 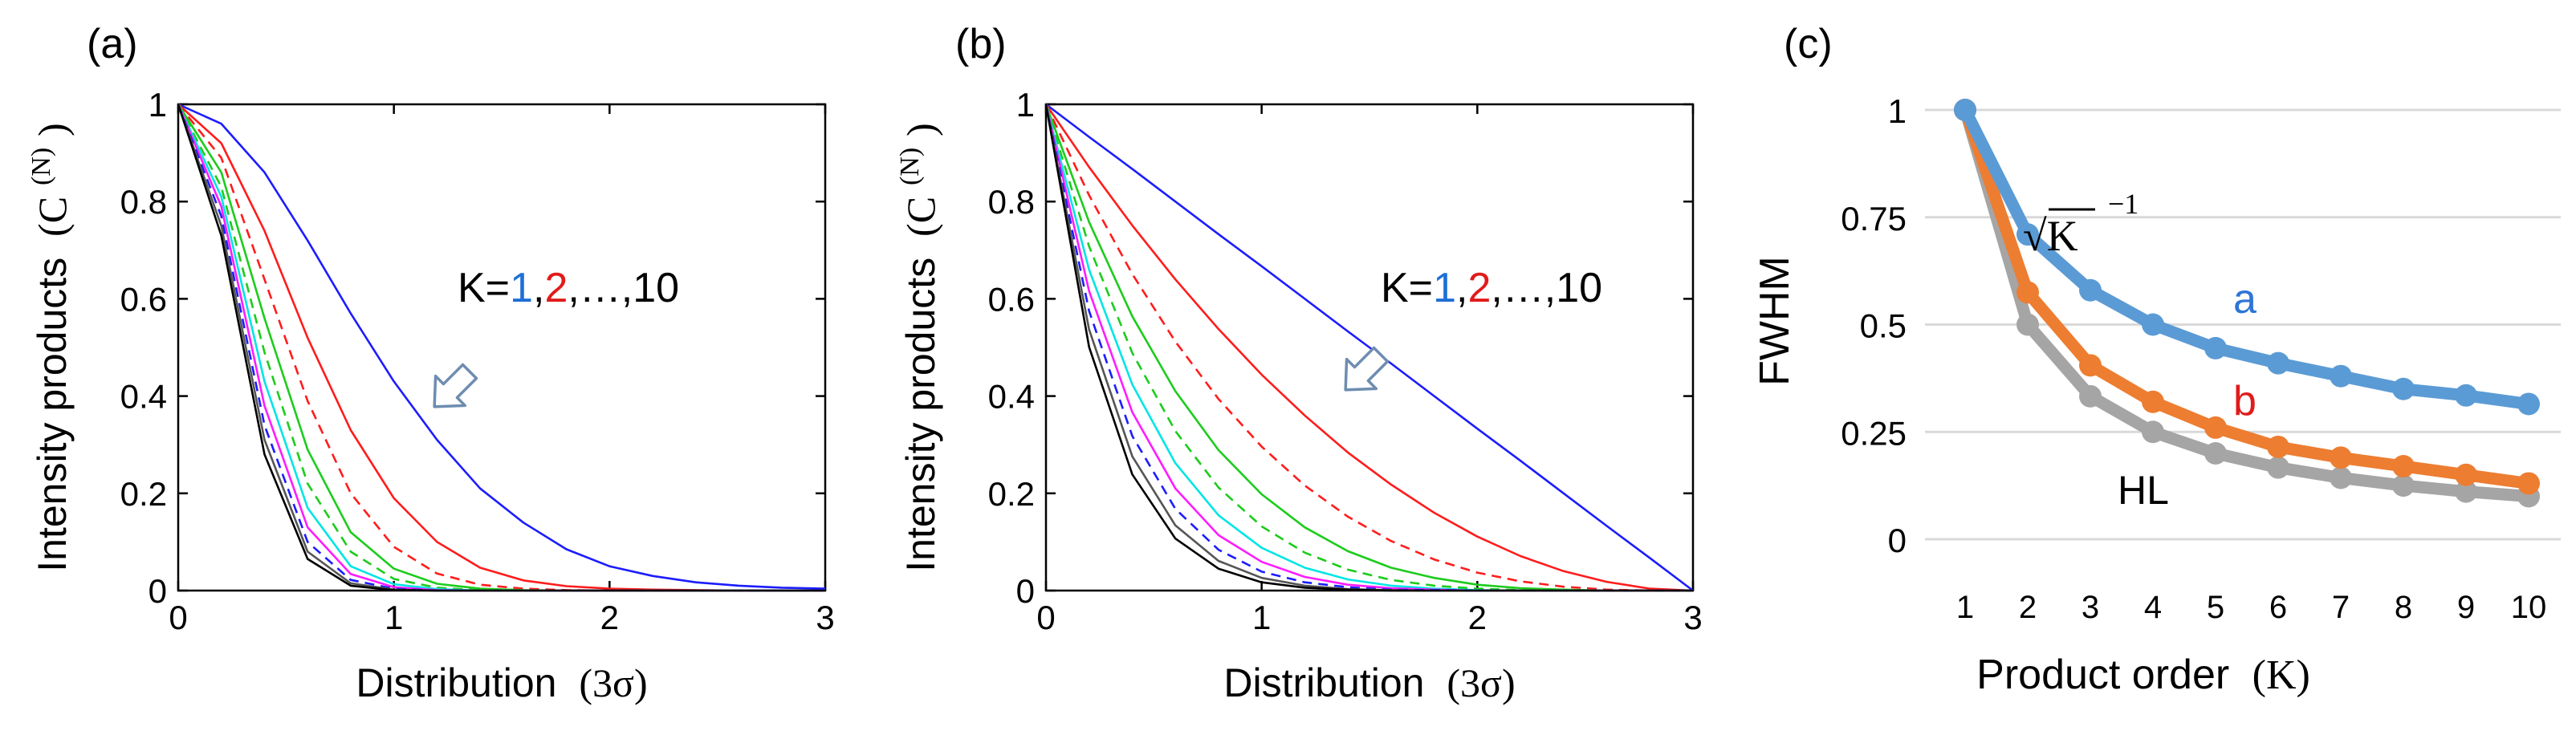 I want to click on sqrt-k-exponent: −1, so click(x=2123, y=204).